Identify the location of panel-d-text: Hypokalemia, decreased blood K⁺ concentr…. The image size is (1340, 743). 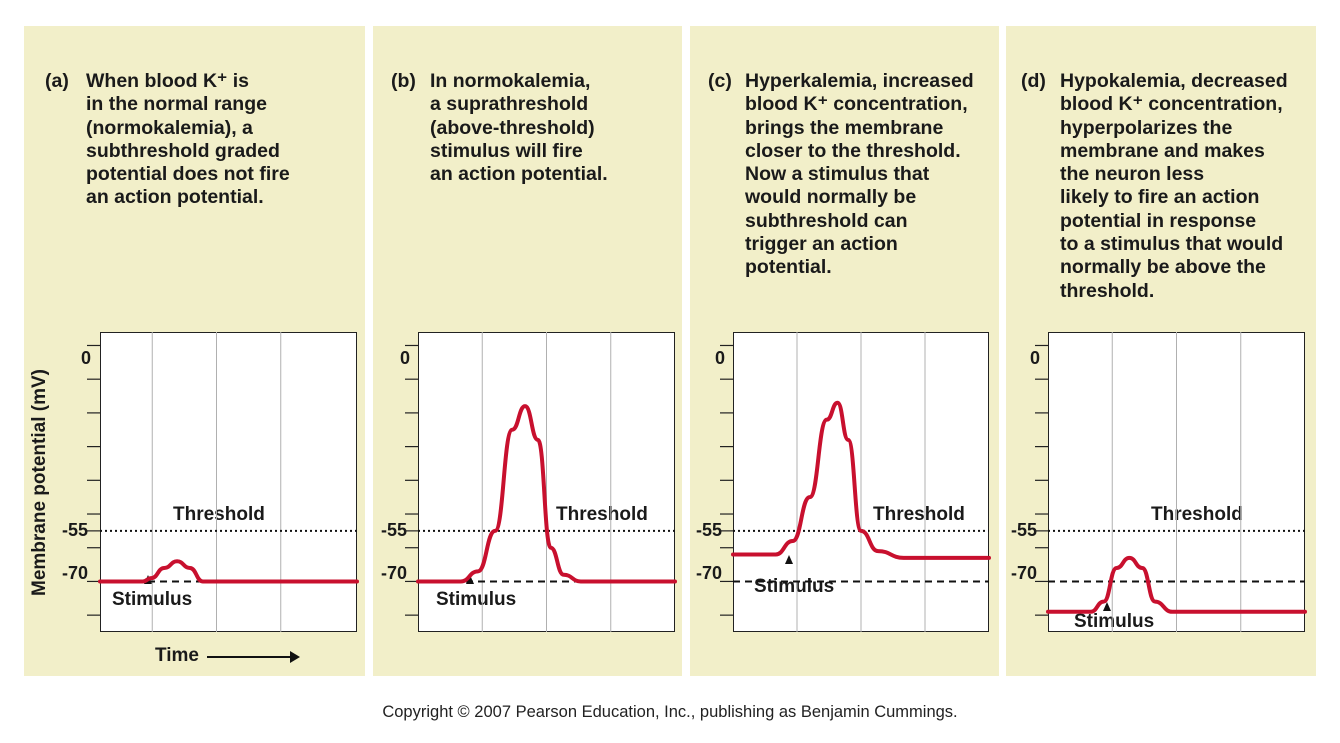
(1174, 186).